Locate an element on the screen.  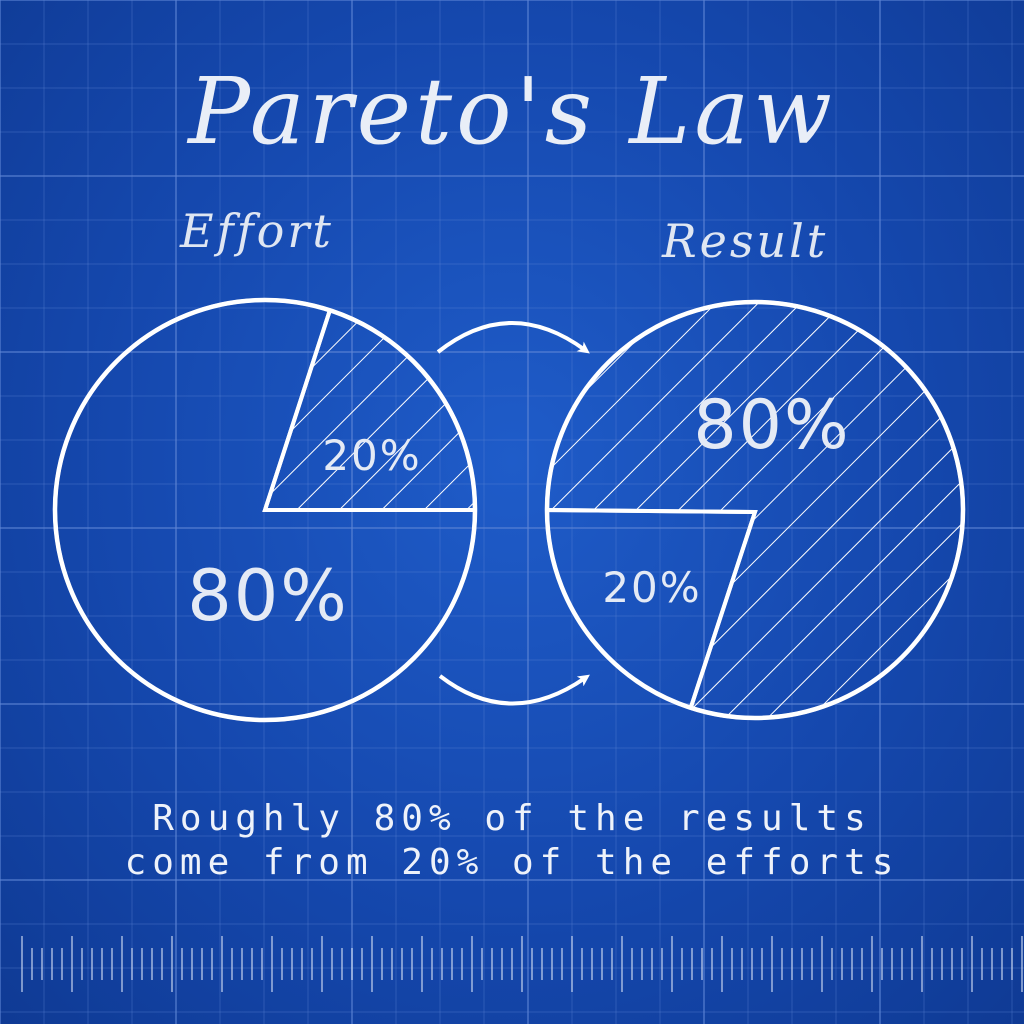
page-title: Pareto's Law is located at coordinates (512, 111).